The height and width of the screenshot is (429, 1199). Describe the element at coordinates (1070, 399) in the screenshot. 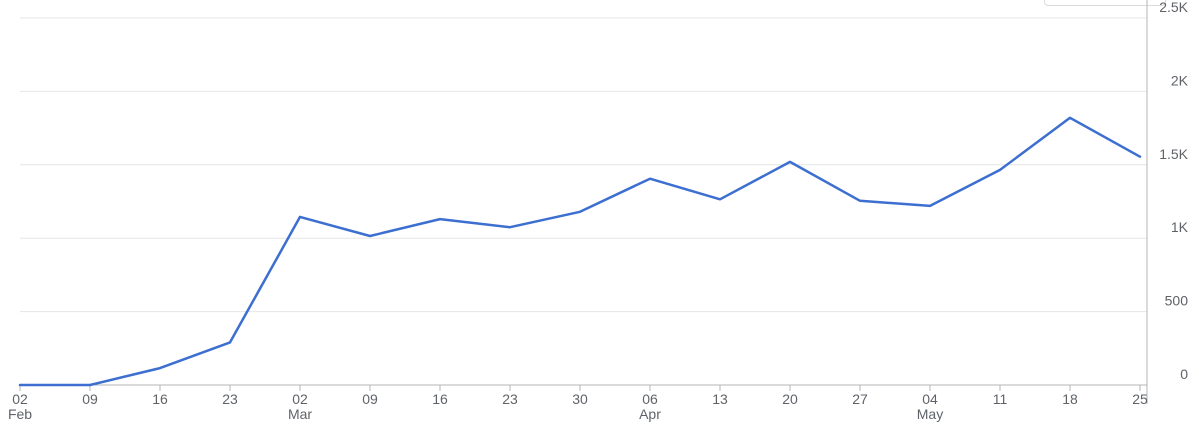

I see `x-tick-label-day: 18` at that location.